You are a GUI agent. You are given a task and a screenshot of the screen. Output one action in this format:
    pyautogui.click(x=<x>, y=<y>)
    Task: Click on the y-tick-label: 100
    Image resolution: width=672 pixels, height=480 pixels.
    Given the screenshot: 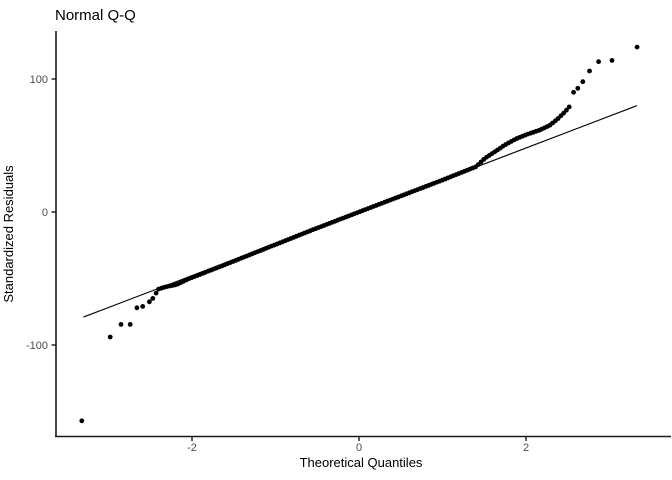 What is the action you would take?
    pyautogui.click(x=39, y=80)
    